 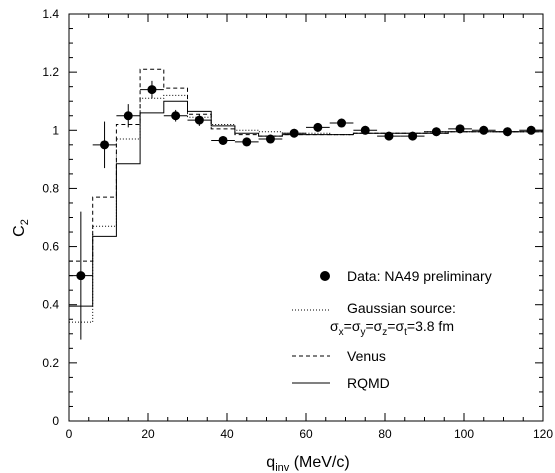 What do you see at coordinates (282, 467) in the screenshot?
I see `x-axis-label-sub: inv` at bounding box center [282, 467].